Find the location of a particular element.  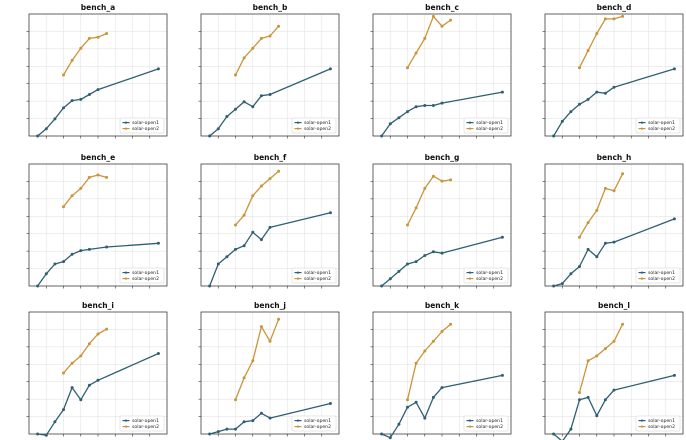

chart-title: bench_h is located at coordinates (614, 157).